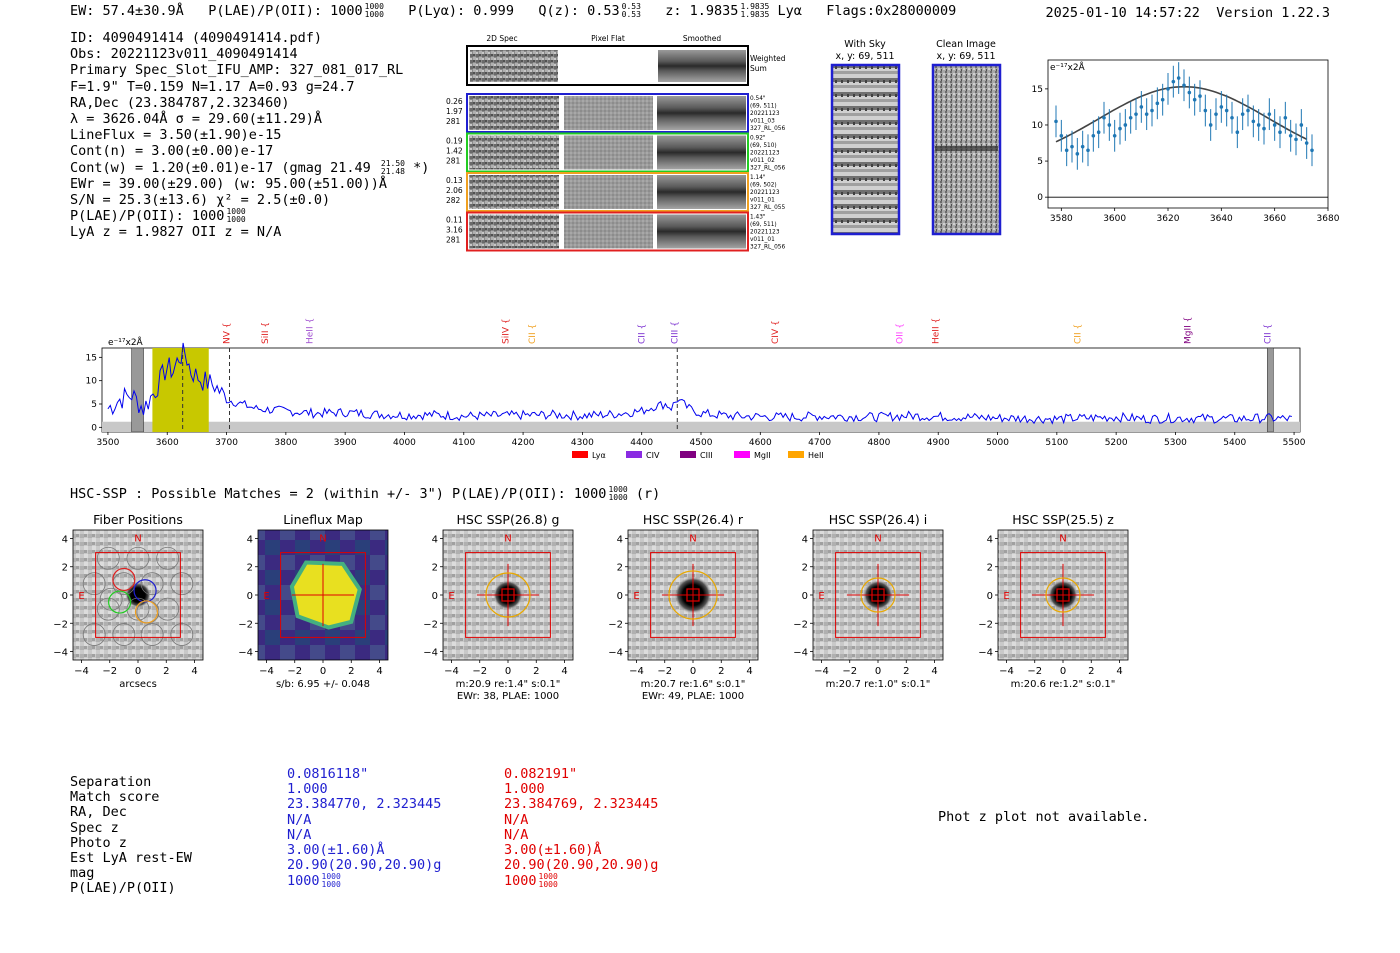 The width and height of the screenshot is (1400, 953). Describe the element at coordinates (454, 230) in the screenshot. I see `cutout-stat: 3.16` at that location.